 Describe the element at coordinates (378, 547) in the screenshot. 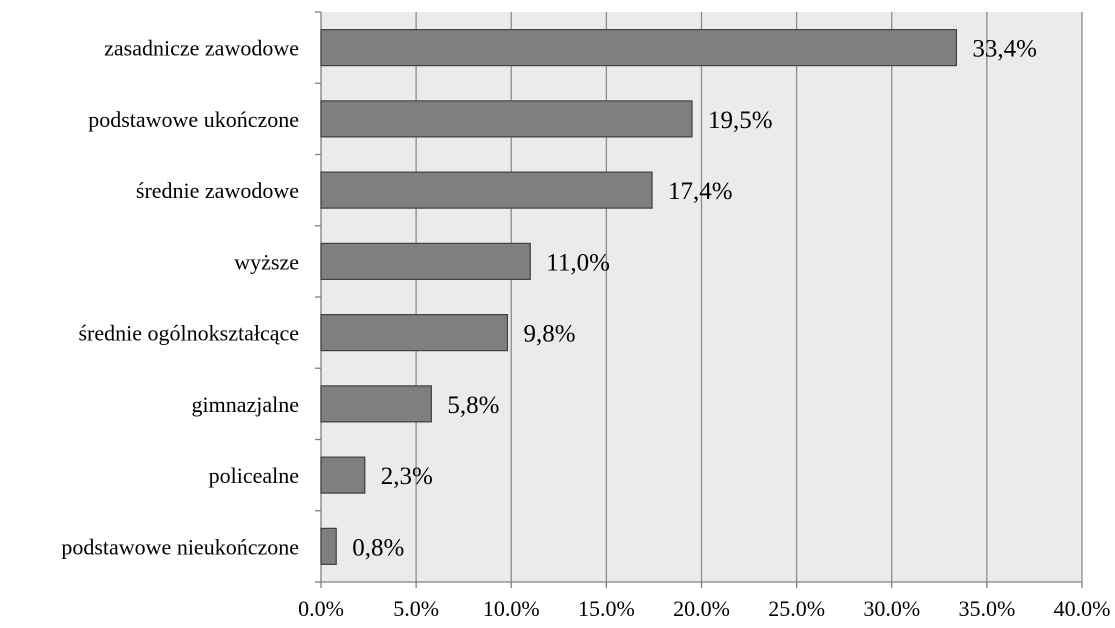

I see `data-label: 0,8%` at that location.